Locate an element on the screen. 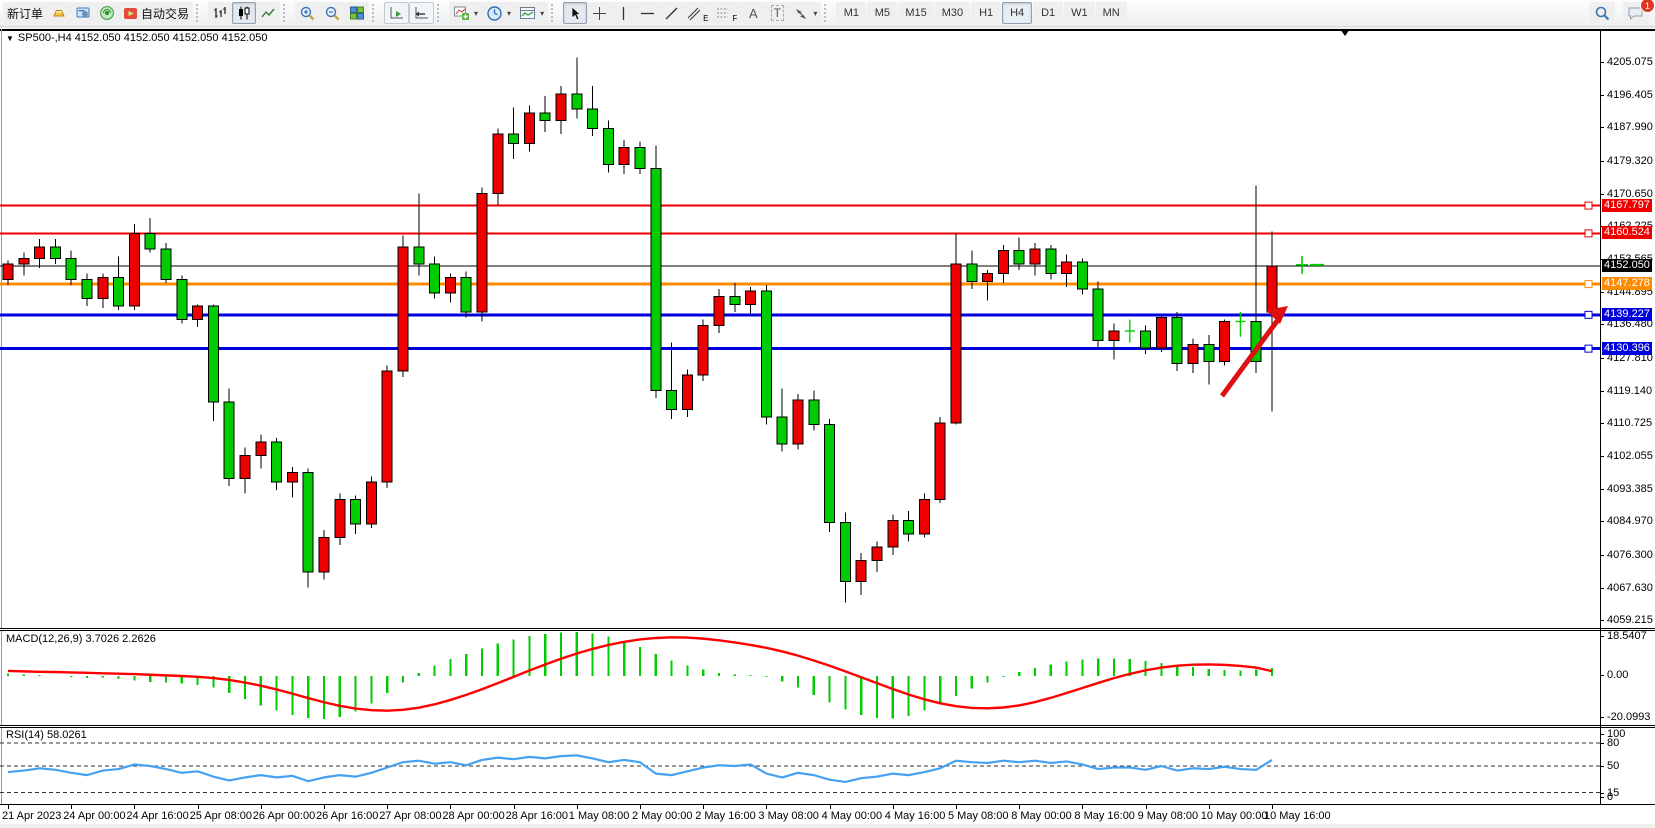 The image size is (1655, 828). price-line-label: 4139.227 is located at coordinates (1627, 314).